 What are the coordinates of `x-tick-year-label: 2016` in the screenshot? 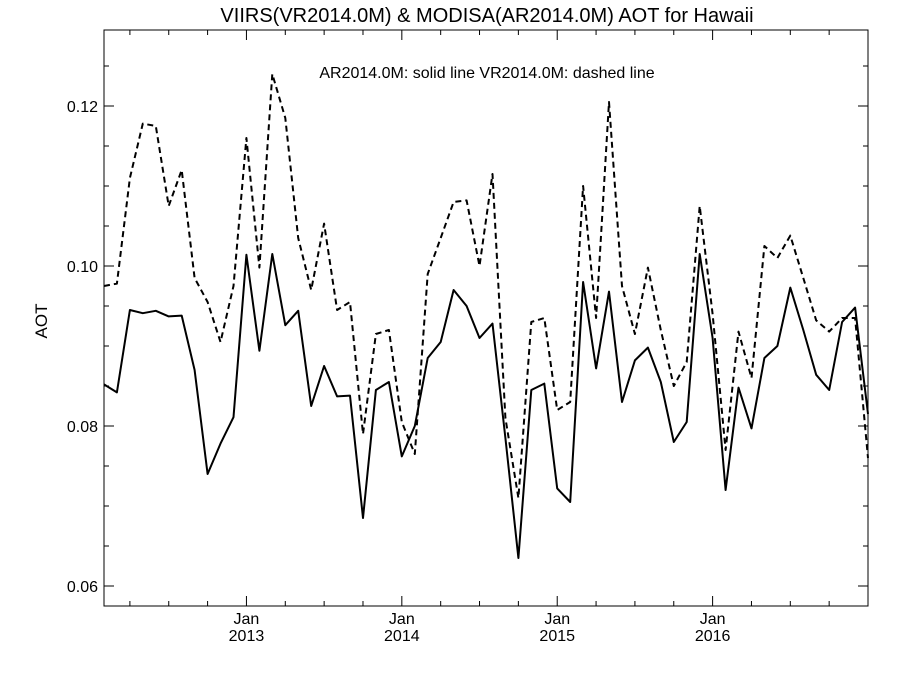 It's located at (713, 636).